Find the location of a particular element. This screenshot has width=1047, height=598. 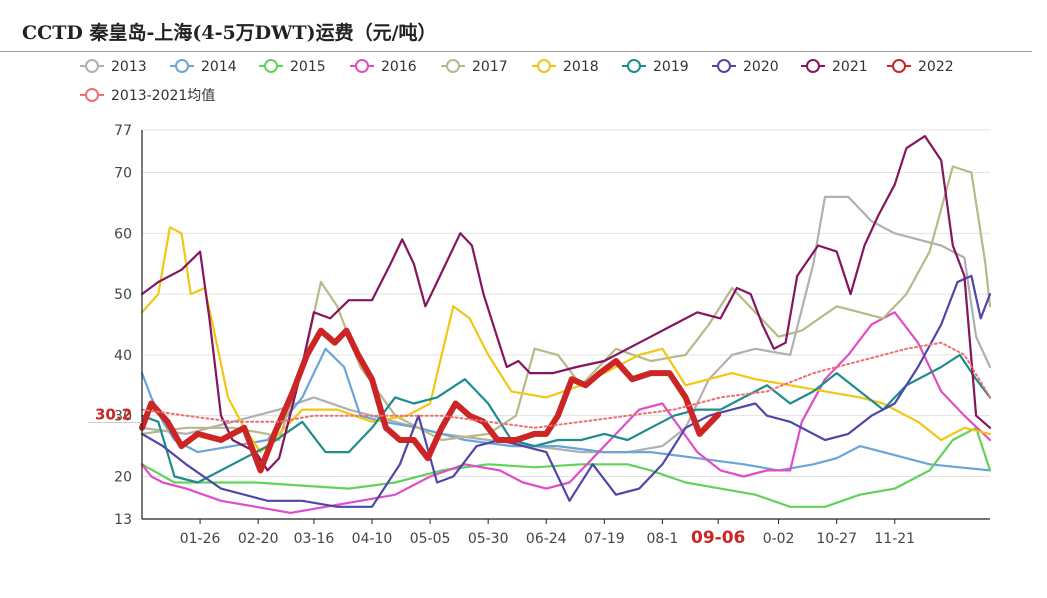

legend-item-2014: 2014 is located at coordinates (203, 67).